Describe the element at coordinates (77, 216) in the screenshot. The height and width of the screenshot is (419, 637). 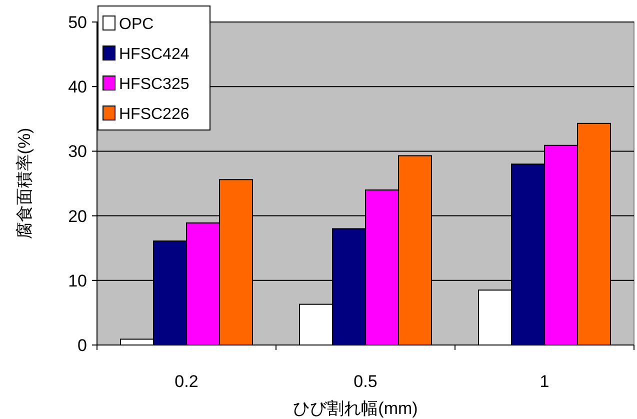
I see `y-tick-label: 20` at that location.